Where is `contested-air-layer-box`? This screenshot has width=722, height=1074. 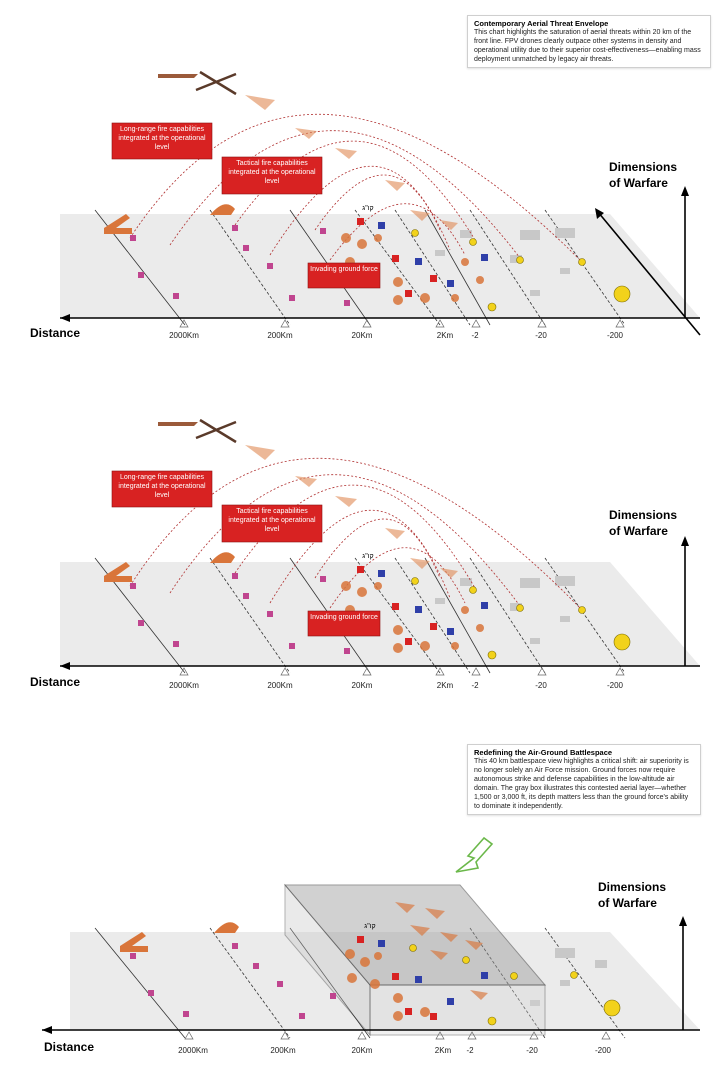 contested-air-layer-box is located at coordinates (415, 960).